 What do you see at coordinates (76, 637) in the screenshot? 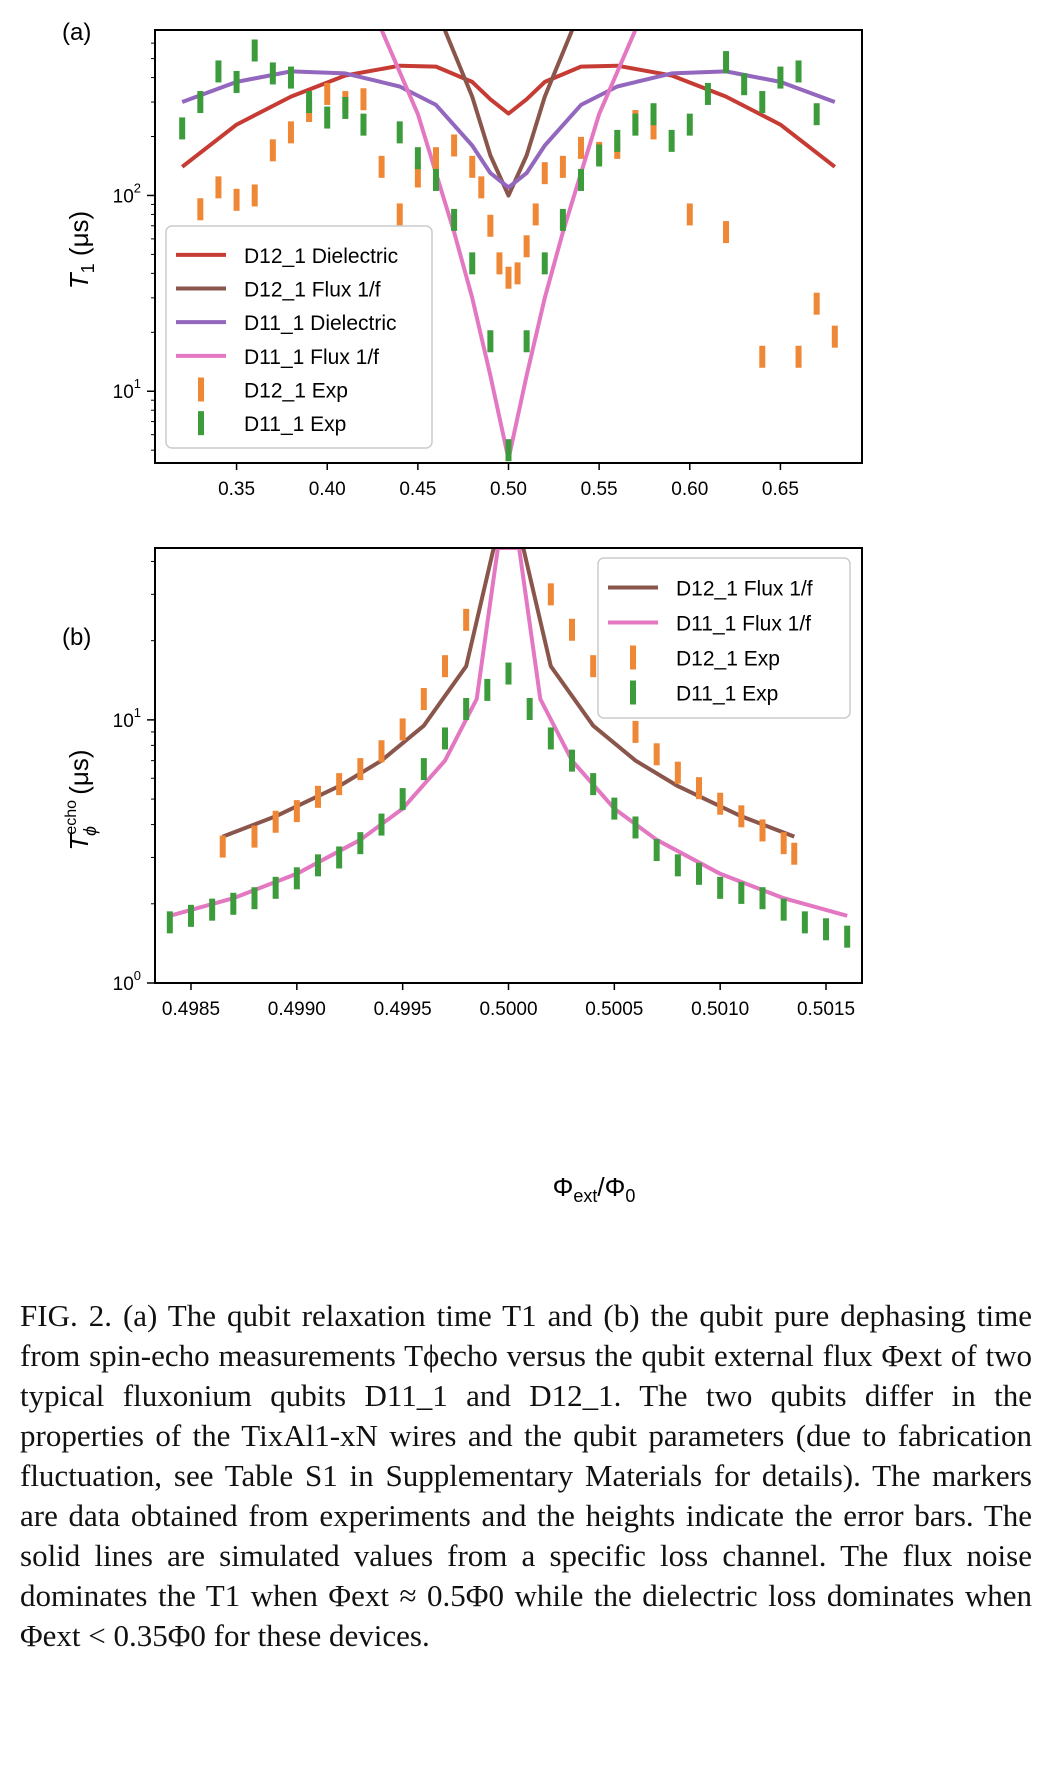
I see `panel-b-label: (b)` at bounding box center [76, 637].